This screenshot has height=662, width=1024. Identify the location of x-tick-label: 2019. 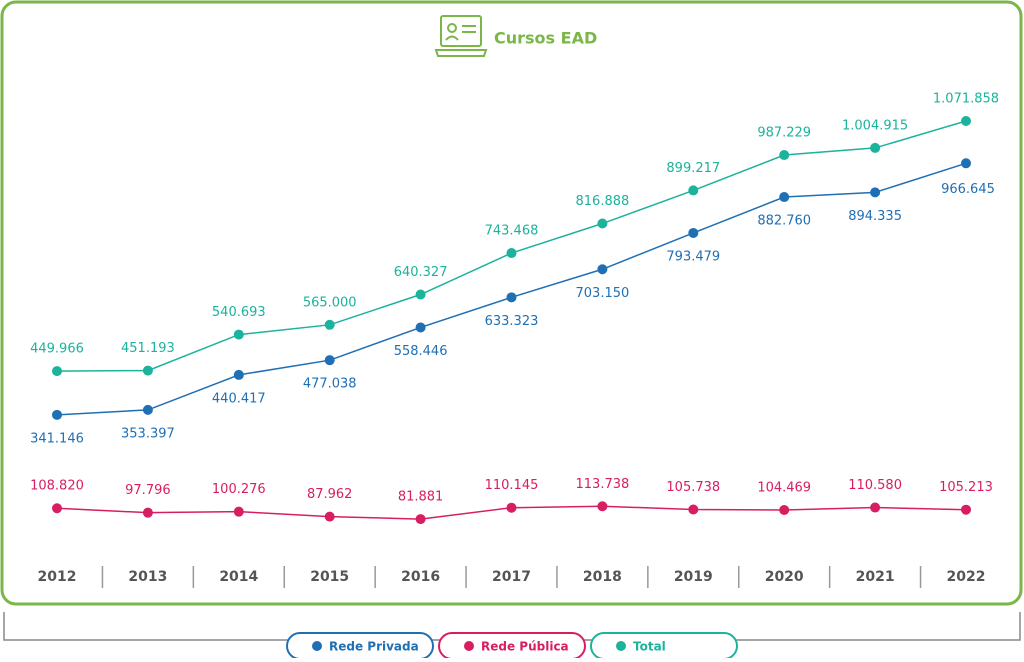
(693, 577).